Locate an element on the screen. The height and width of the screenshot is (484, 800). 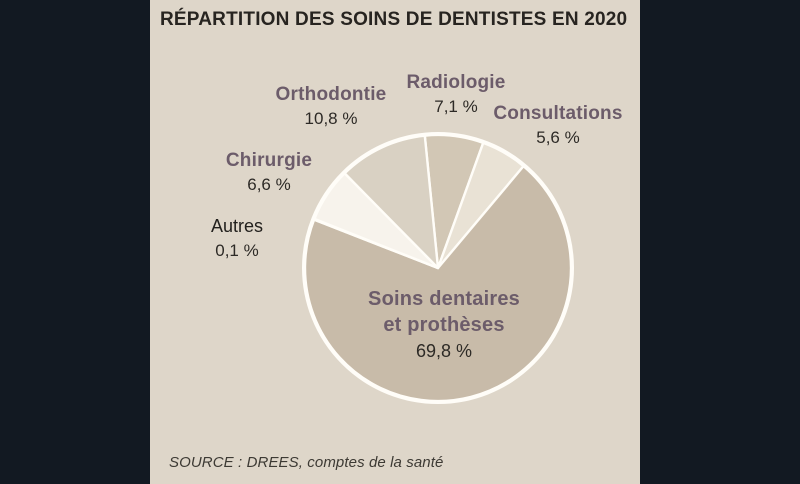
slice-name-line2: et prothèses is located at coordinates (444, 325).